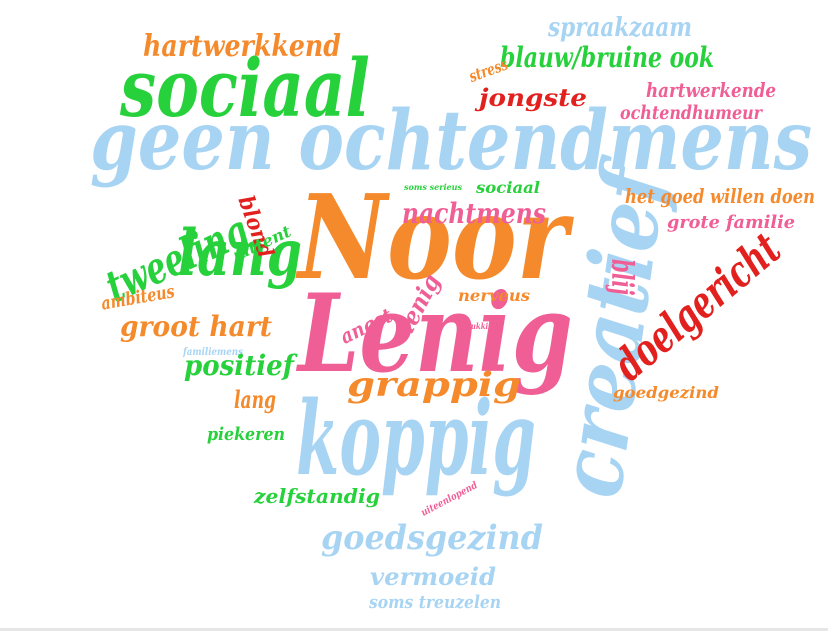 The height and width of the screenshot is (631, 828). Describe the element at coordinates (508, 187) in the screenshot. I see `word-sociaal-small: sociaal` at that location.